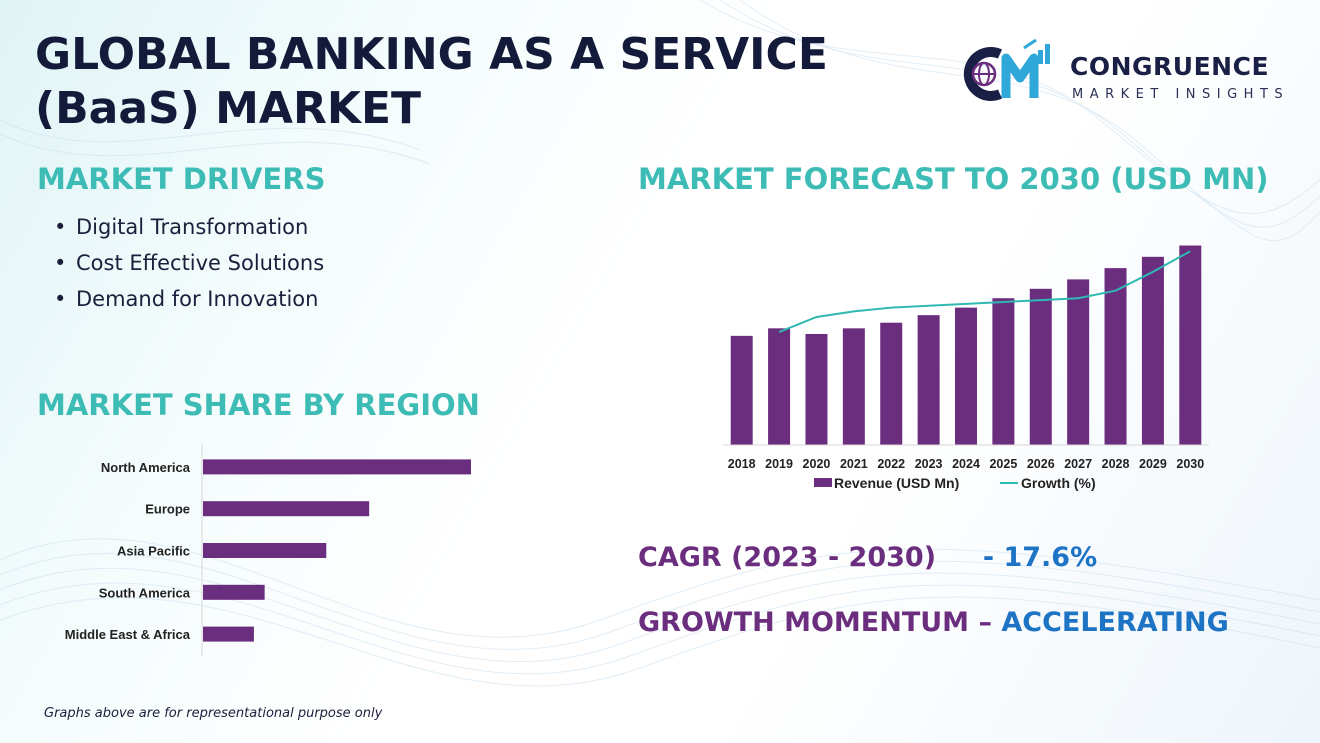  I want to click on x-tick-label: 2027, so click(1078, 464).